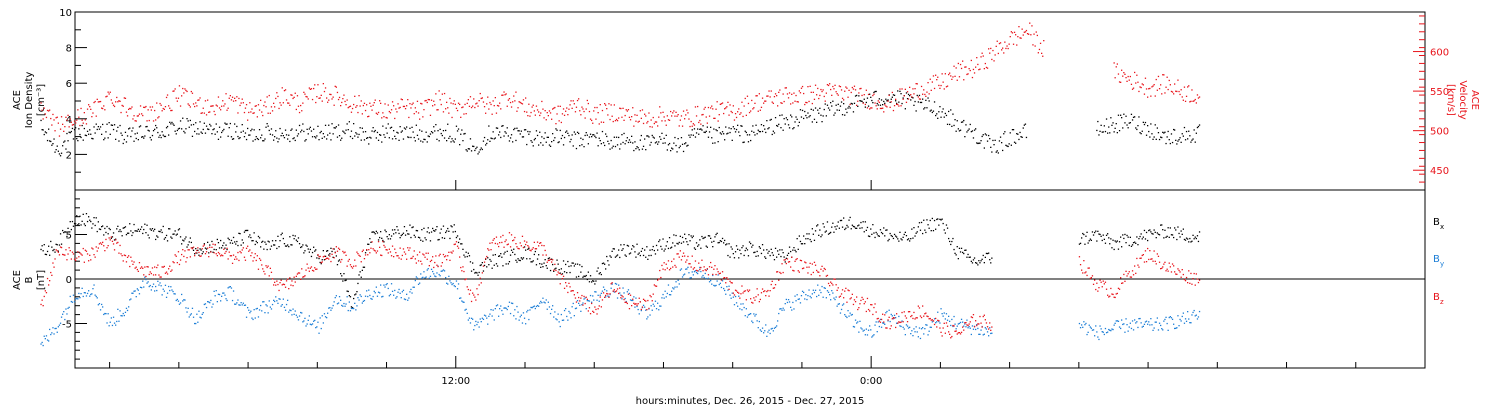 This screenshot has height=410, width=1500. I want to click on legend-bz-sub: z, so click(1442, 302).